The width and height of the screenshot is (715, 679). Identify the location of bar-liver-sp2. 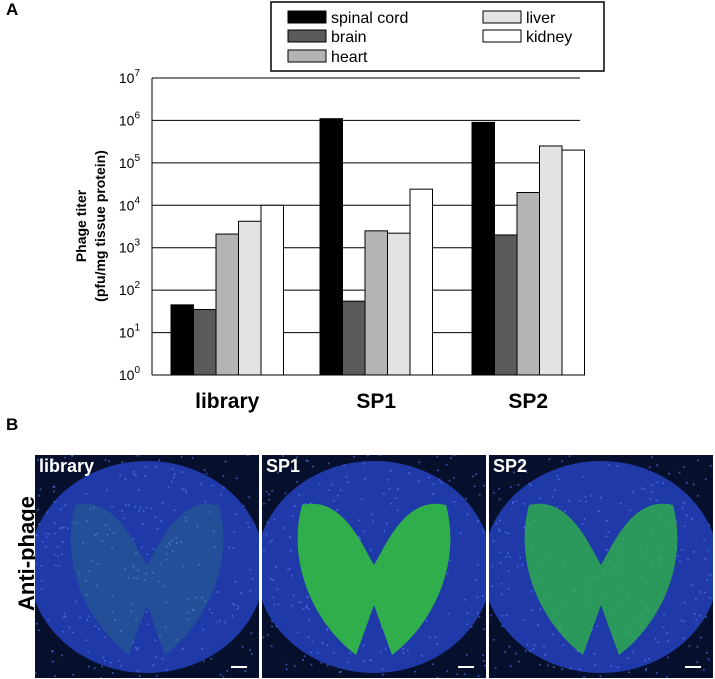
(551, 260).